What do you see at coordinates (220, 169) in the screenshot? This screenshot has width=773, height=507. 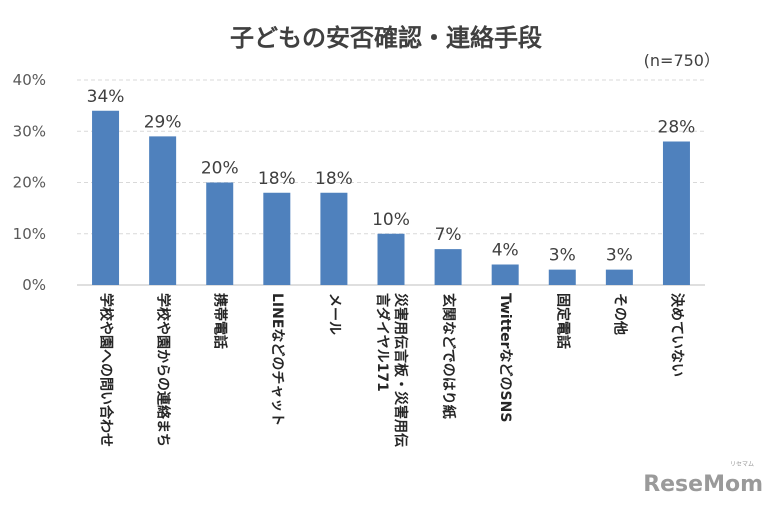 I see `data-label: 20%` at bounding box center [220, 169].